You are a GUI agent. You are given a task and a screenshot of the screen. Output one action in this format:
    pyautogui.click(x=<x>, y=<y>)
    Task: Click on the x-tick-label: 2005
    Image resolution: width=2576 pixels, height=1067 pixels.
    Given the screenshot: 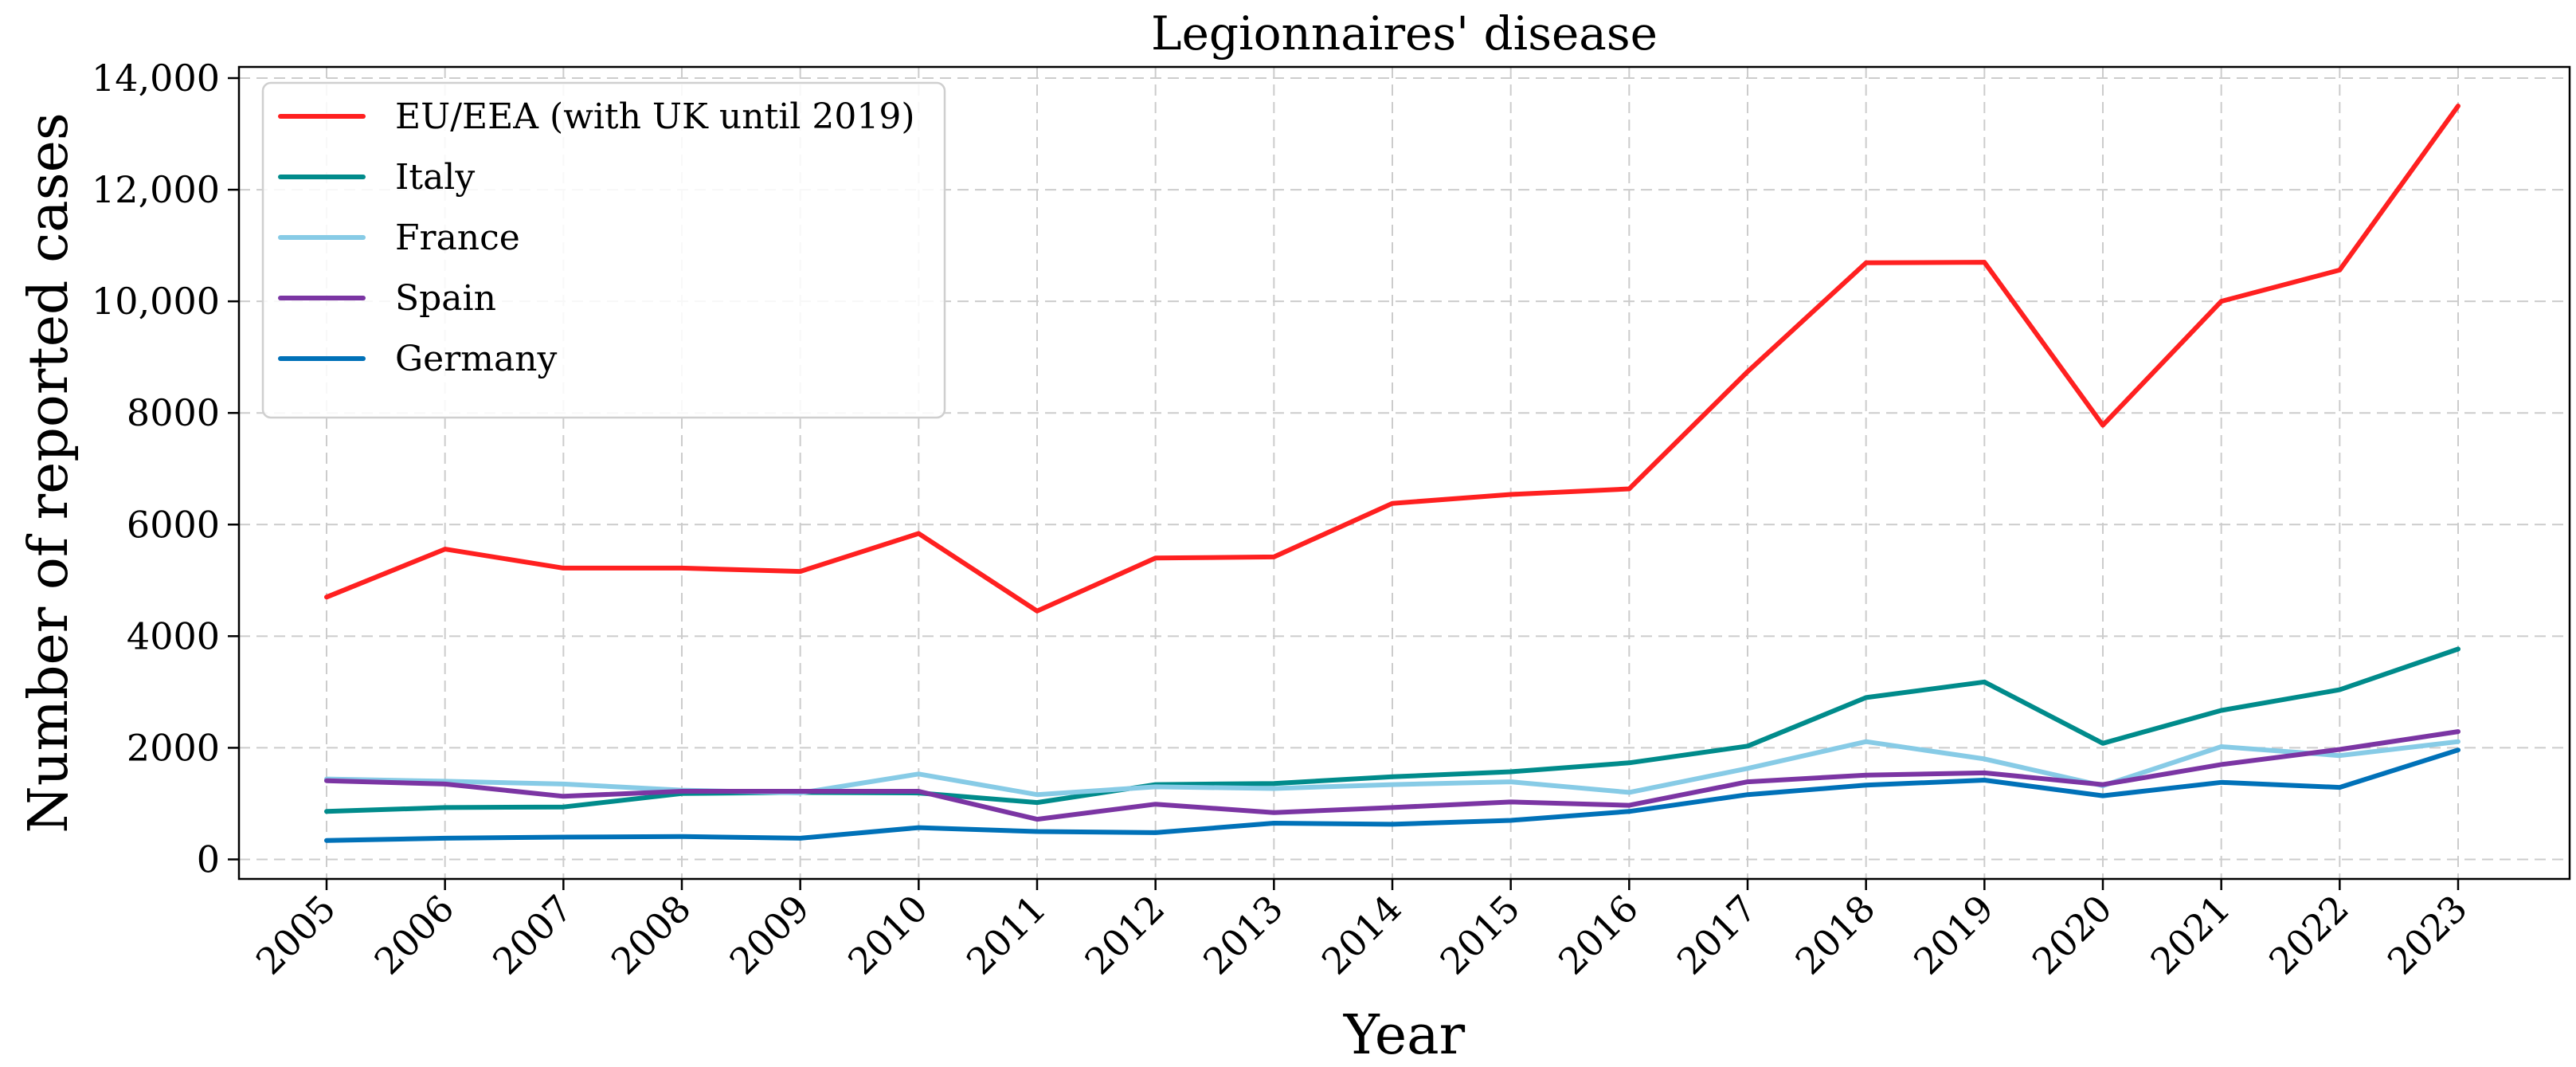 What is the action you would take?
    pyautogui.click(x=296, y=935)
    